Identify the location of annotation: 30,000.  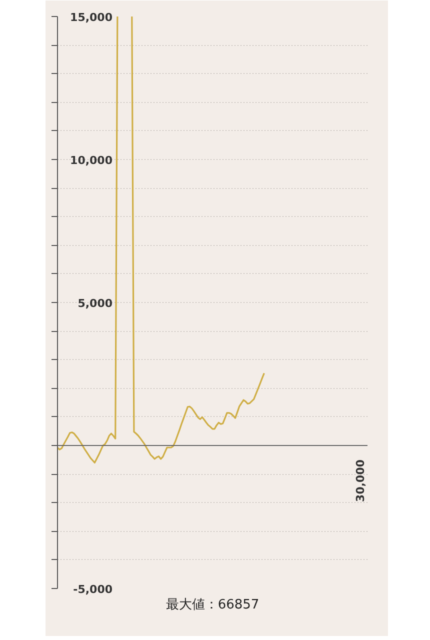
(360, 480).